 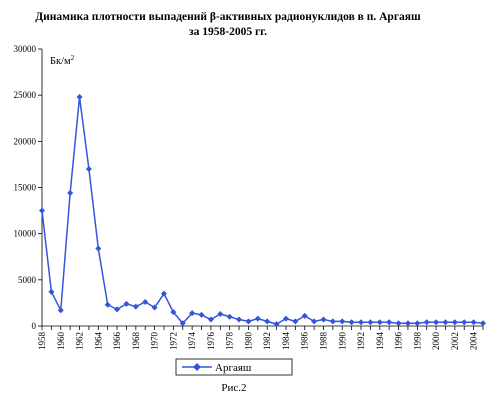 What do you see at coordinates (42, 341) in the screenshot?
I see `x-tick-label: 1958` at bounding box center [42, 341].